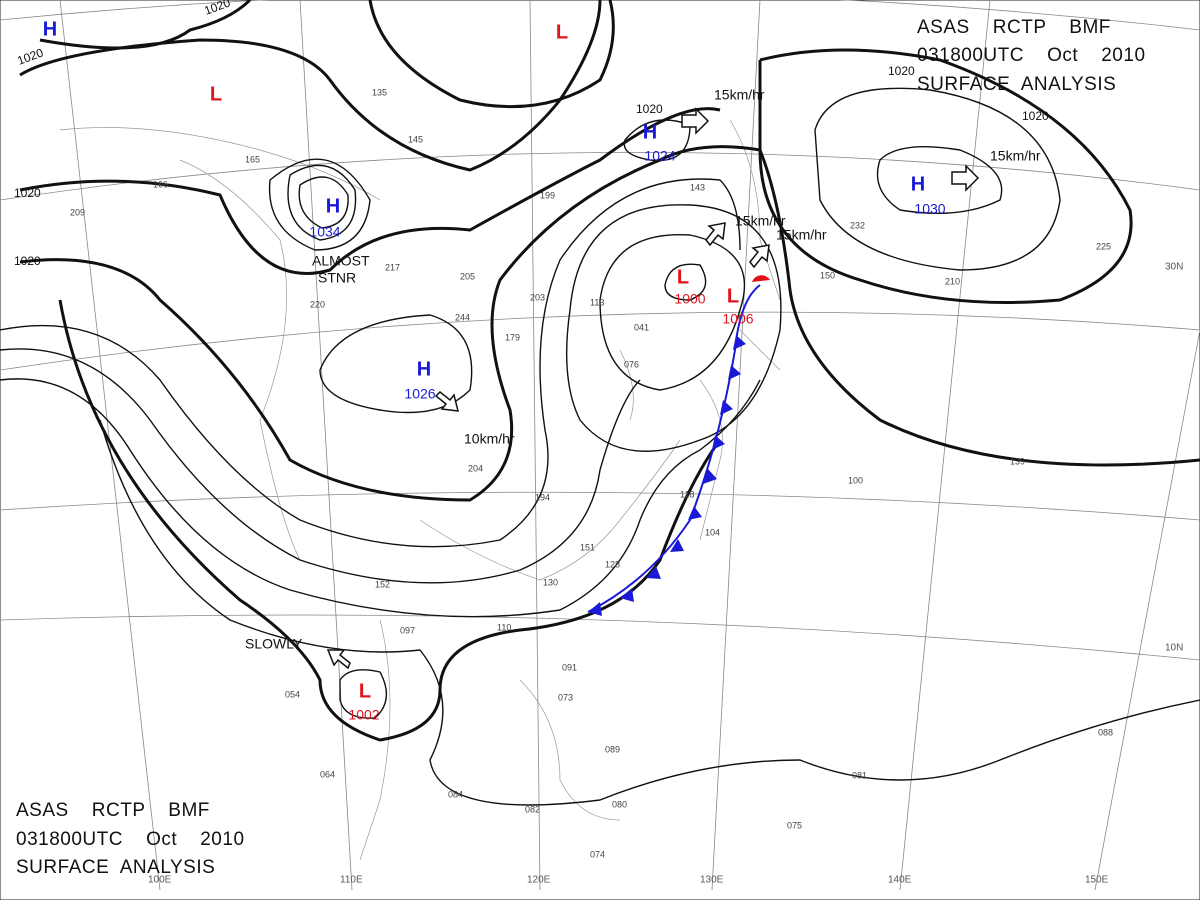  Describe the element at coordinates (712, 880) in the screenshot. I see `grid-label: 130E` at that location.